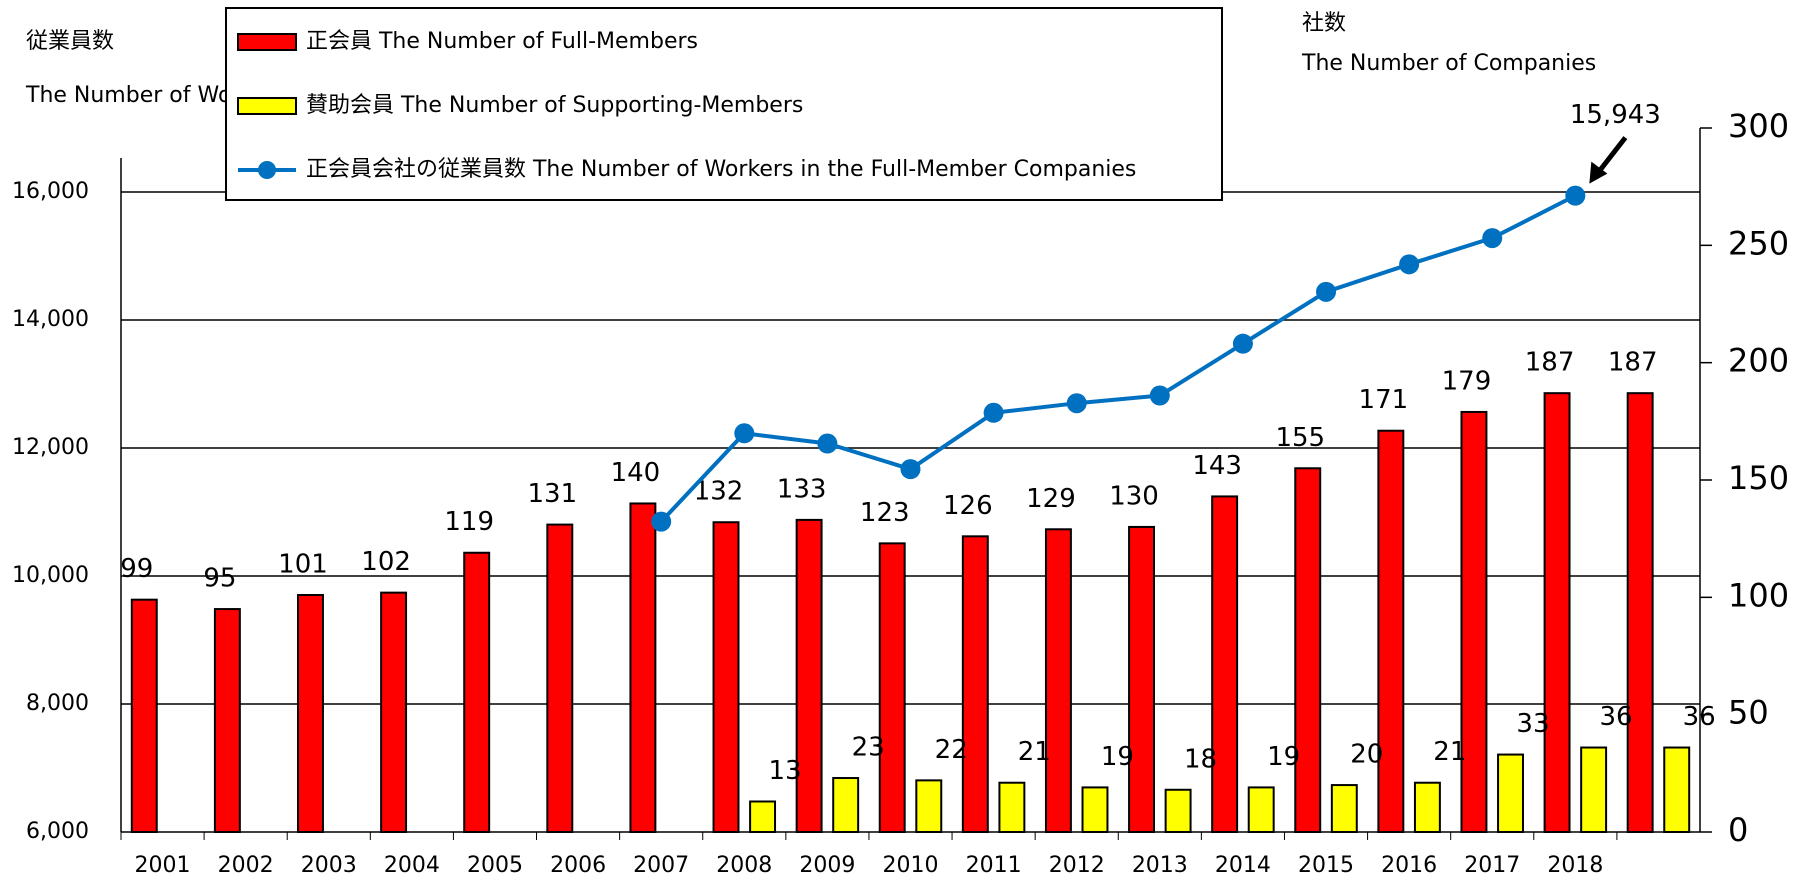  What do you see at coordinates (1217, 466) in the screenshot?
I see `data-label: 143` at bounding box center [1217, 466].